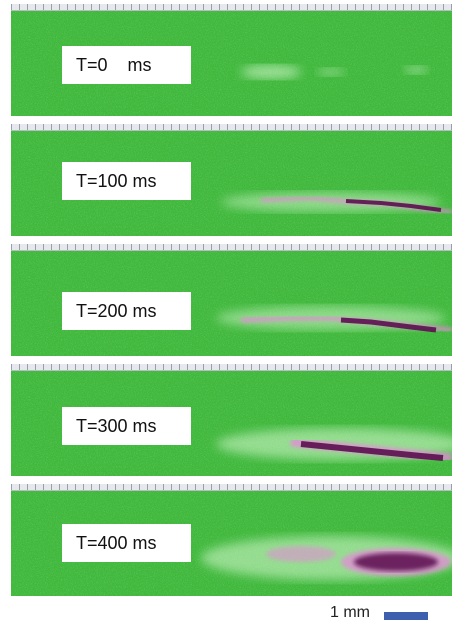 The height and width of the screenshot is (622, 452). Describe the element at coordinates (126, 311) in the screenshot. I see `time-label-3: T=200 ms` at that location.